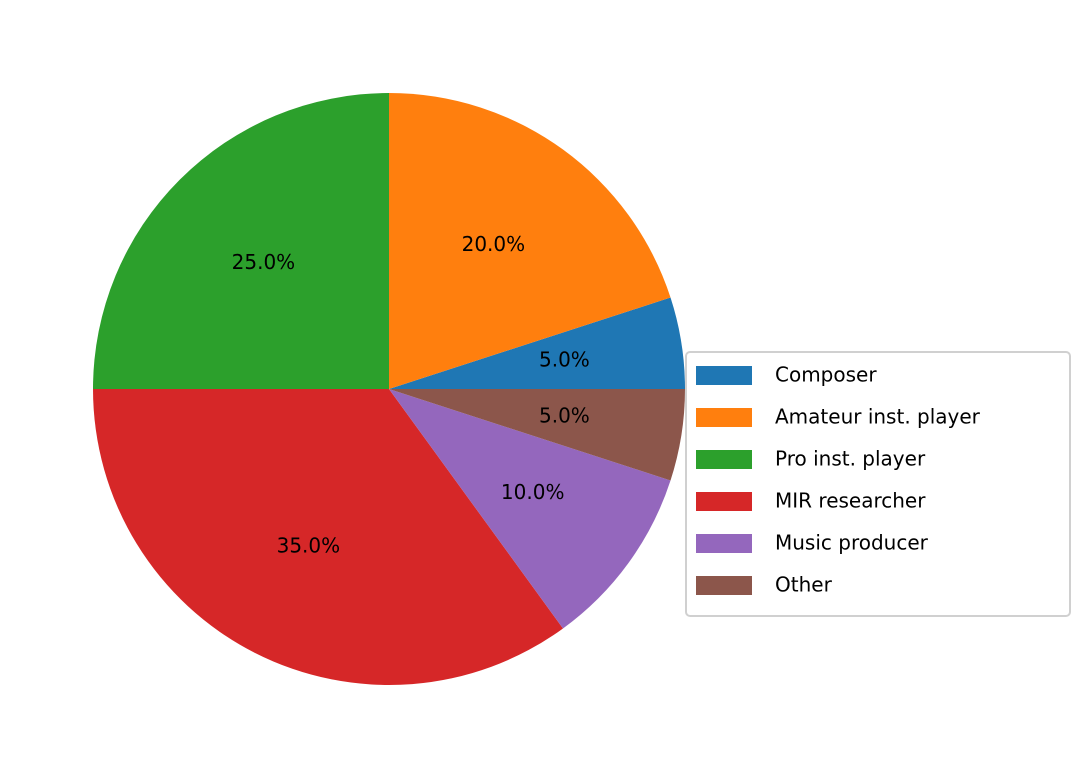 Image resolution: width=1090 pixels, height=779 pixels. I want to click on legend-frame, so click(878, 484).